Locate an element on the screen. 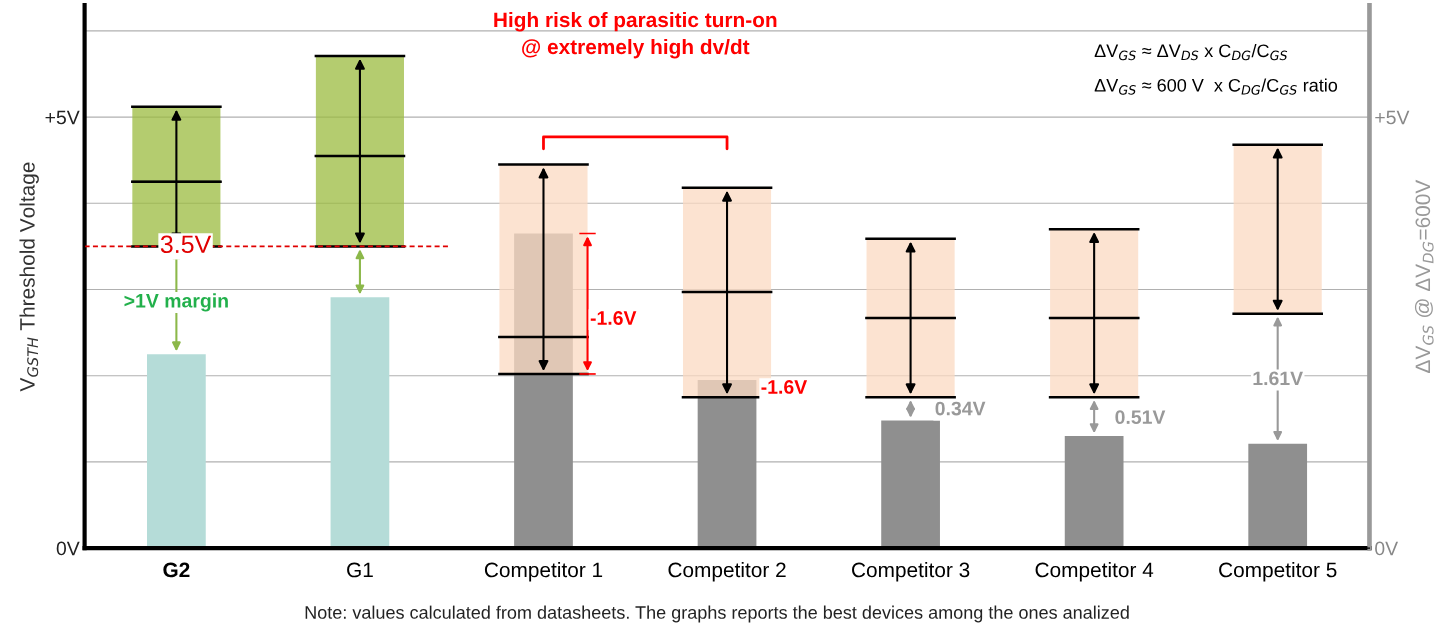 The image size is (1434, 630). annotation: ΔV$_{GS}$ ≈ 600 V x C$_{DG}$/C$_{GS}$ ratio is located at coordinates (1216, 86).